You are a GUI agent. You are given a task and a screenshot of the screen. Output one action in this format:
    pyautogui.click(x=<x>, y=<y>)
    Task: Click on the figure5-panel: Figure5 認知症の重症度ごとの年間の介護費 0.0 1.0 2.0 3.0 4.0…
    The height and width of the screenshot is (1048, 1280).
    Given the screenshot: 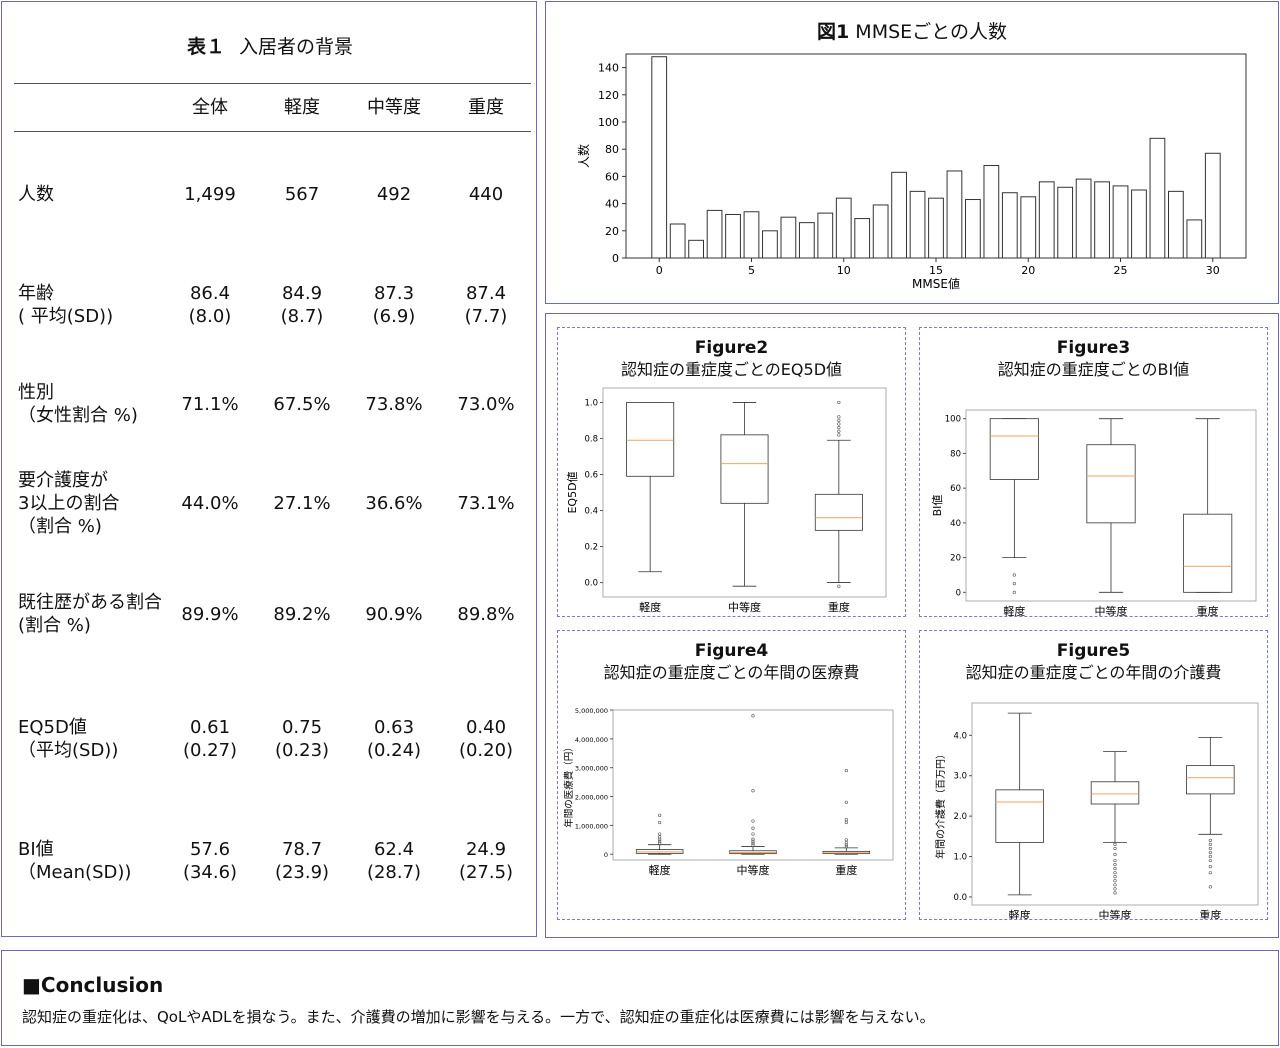 What is the action you would take?
    pyautogui.click(x=1093, y=775)
    